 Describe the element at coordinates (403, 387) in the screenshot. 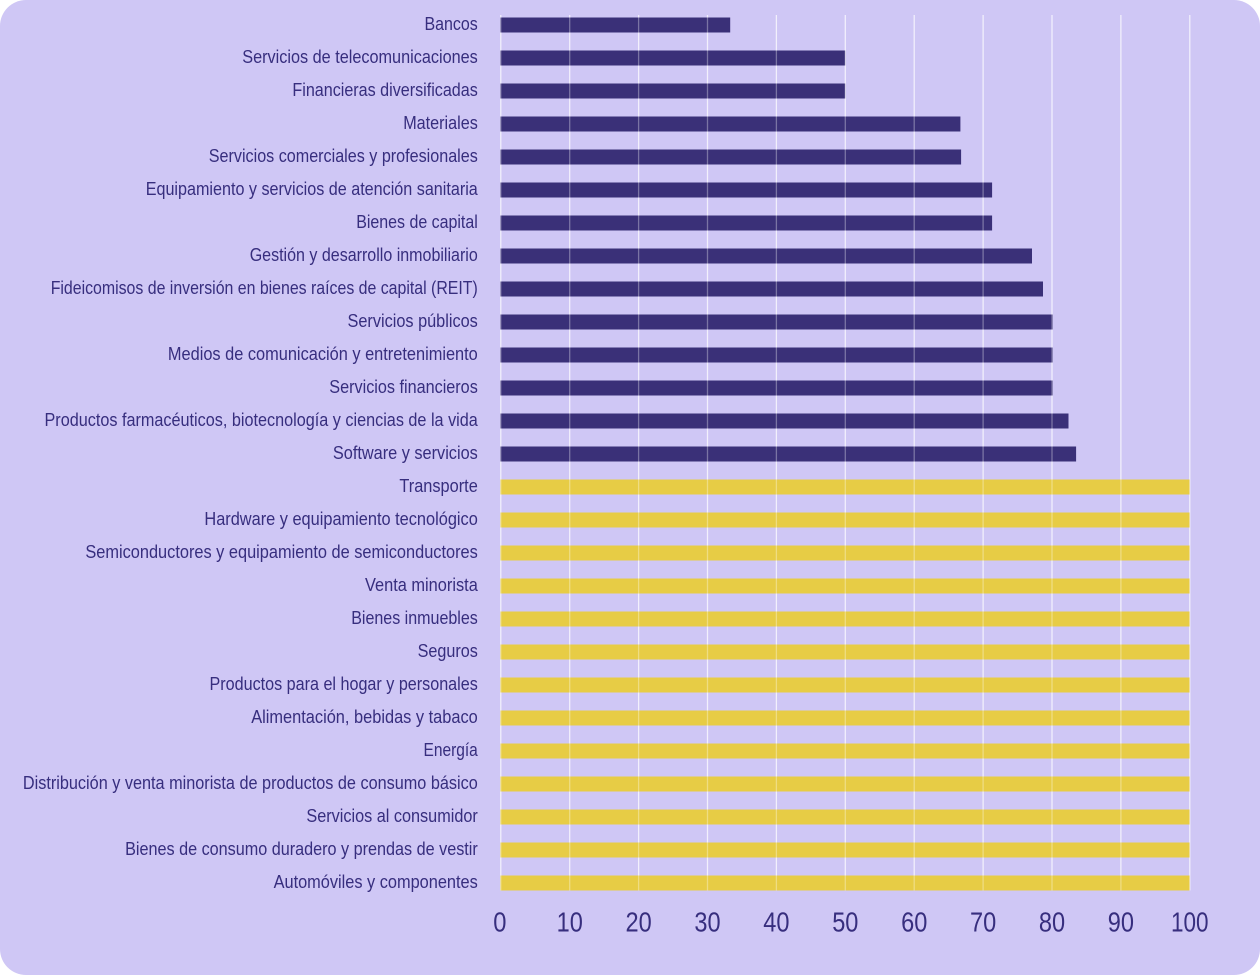

I see `svg-text: Servicios financieros` at that location.